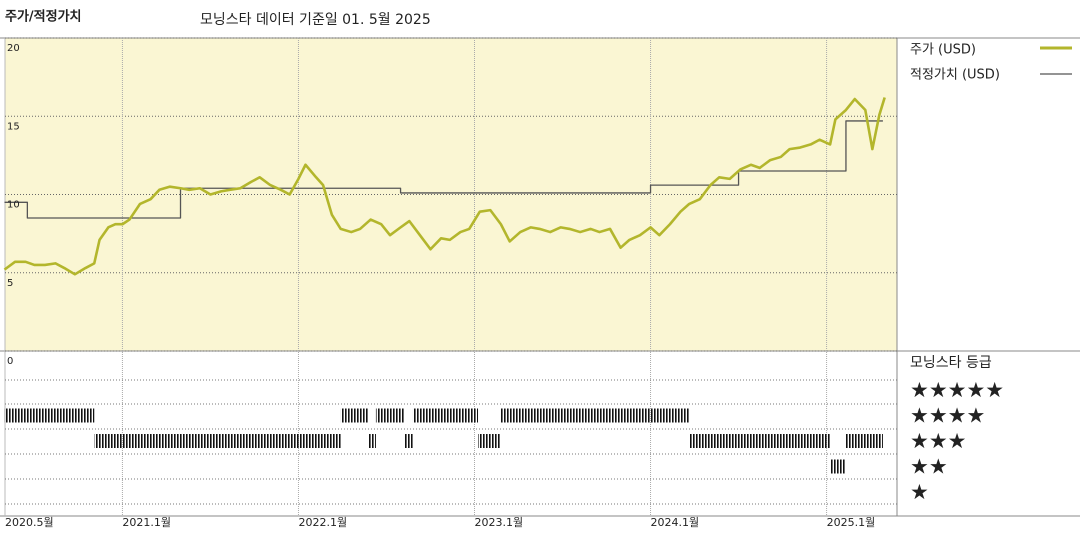  Describe the element at coordinates (919, 492) in the screenshot. I see `rating-label: ★` at that location.